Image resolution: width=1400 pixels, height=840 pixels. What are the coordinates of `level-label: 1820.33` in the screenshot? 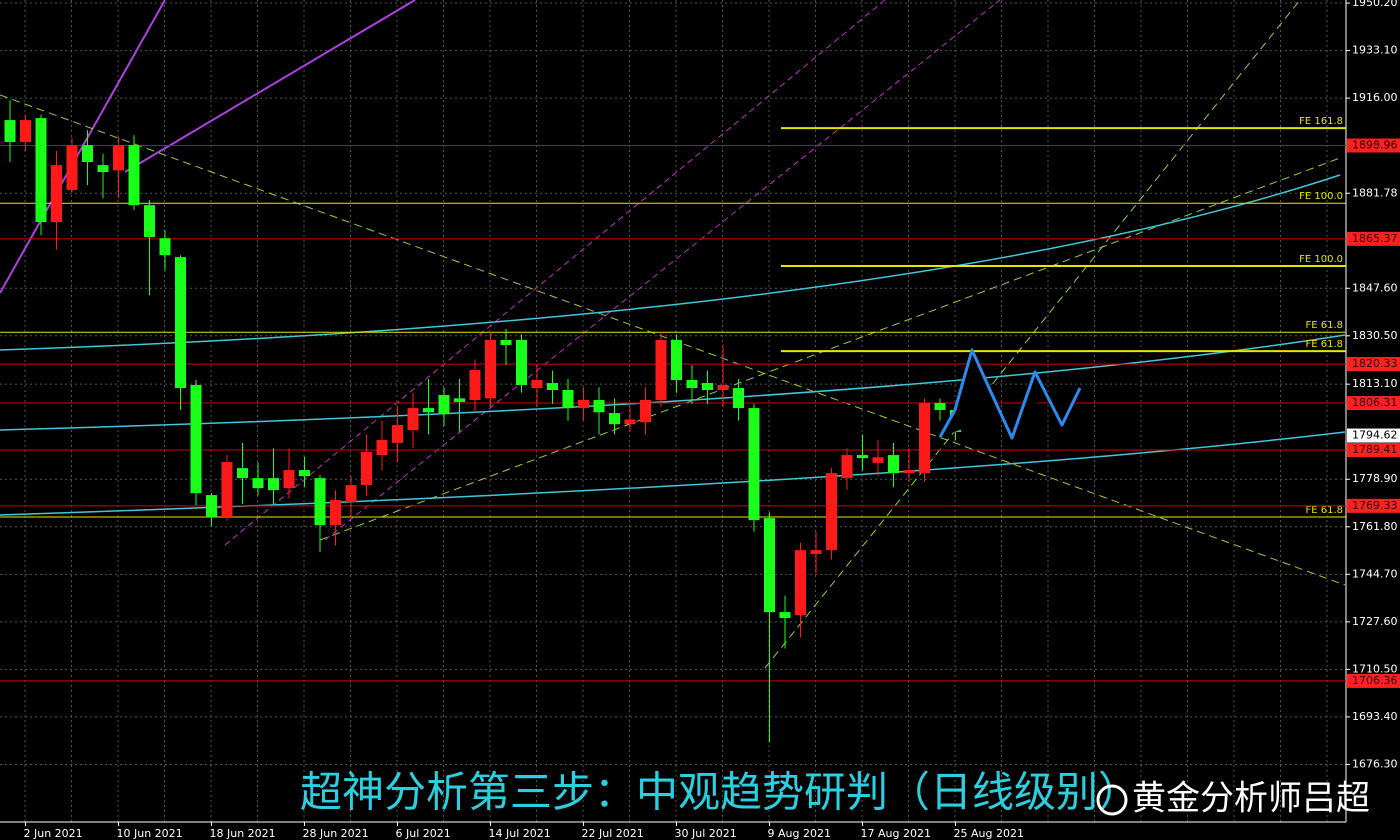 It's located at (1375, 363).